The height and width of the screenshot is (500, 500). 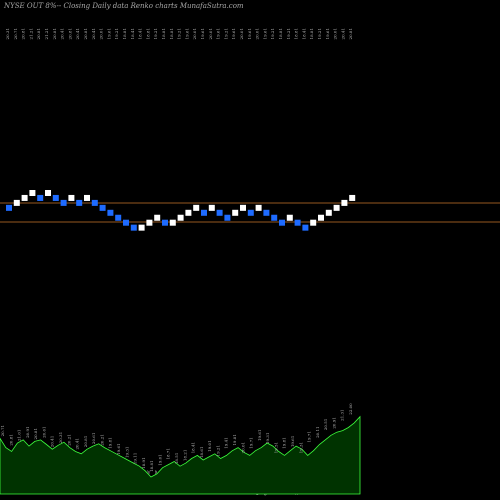 I want to click on volume-label: 19.71, so click(x=251, y=442).